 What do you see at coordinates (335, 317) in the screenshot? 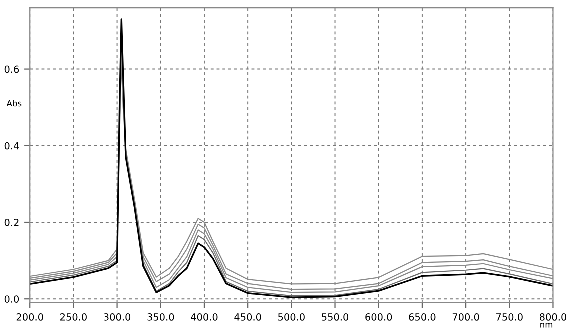
I see `x-tick-label: 550.0` at bounding box center [335, 317].